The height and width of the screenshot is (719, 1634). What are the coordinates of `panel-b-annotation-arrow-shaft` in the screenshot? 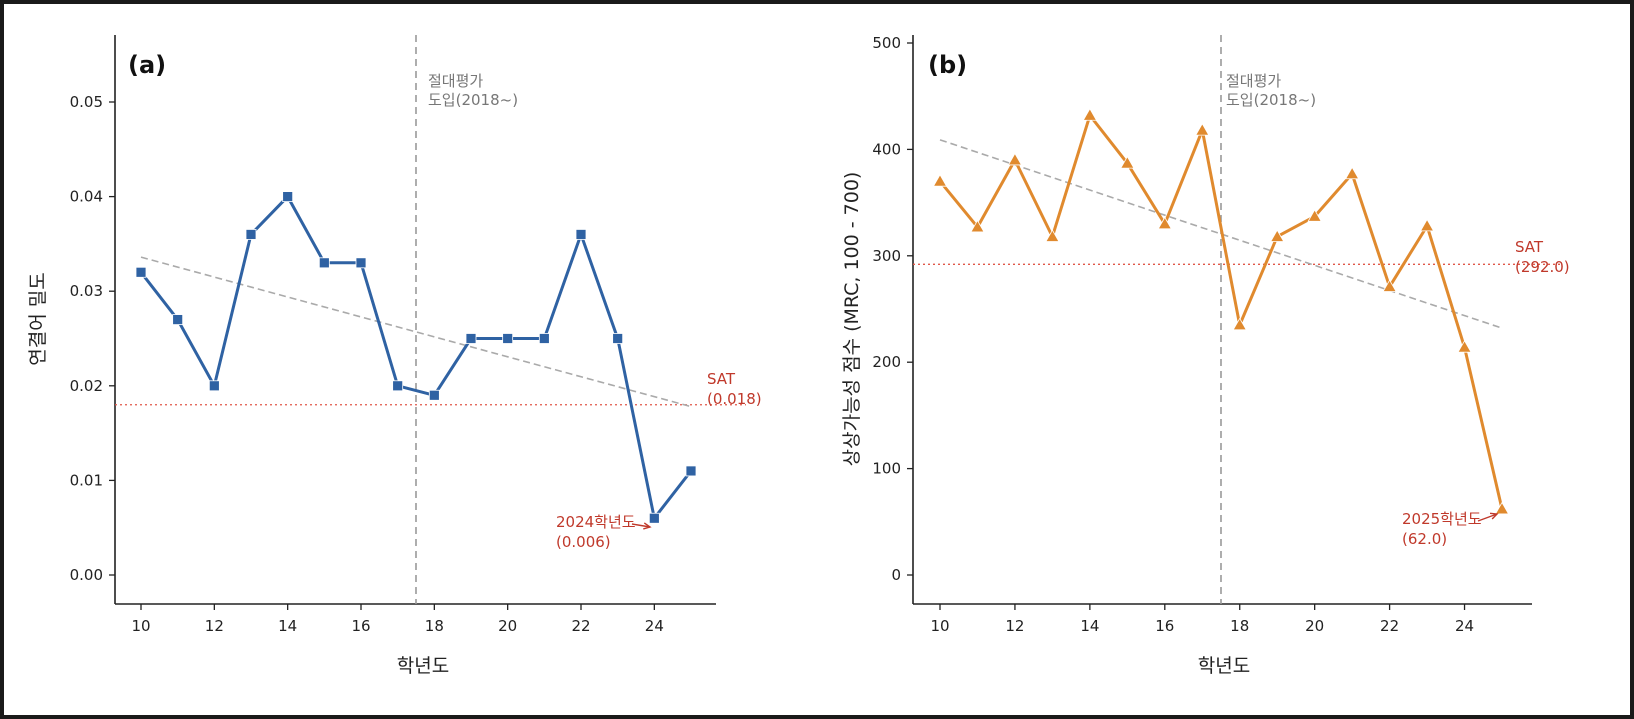 It's located at (1487, 517).